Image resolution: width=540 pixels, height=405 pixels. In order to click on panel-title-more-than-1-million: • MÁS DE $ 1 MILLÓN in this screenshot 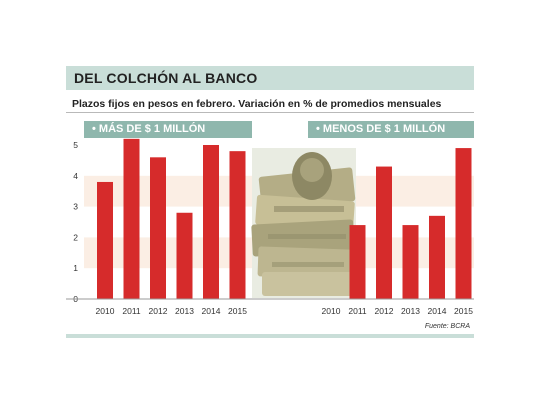, I will do `click(168, 129)`.